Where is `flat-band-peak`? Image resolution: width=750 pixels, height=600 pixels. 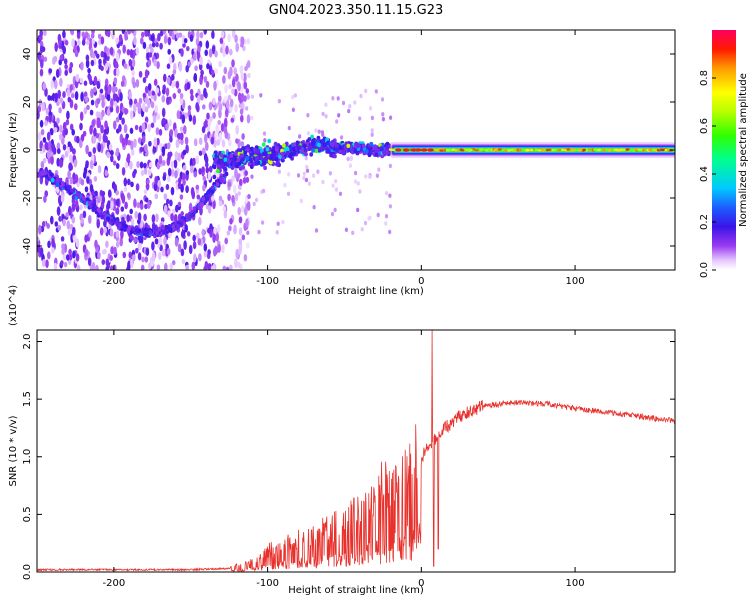 flat-band-peak is located at coordinates (413, 150).